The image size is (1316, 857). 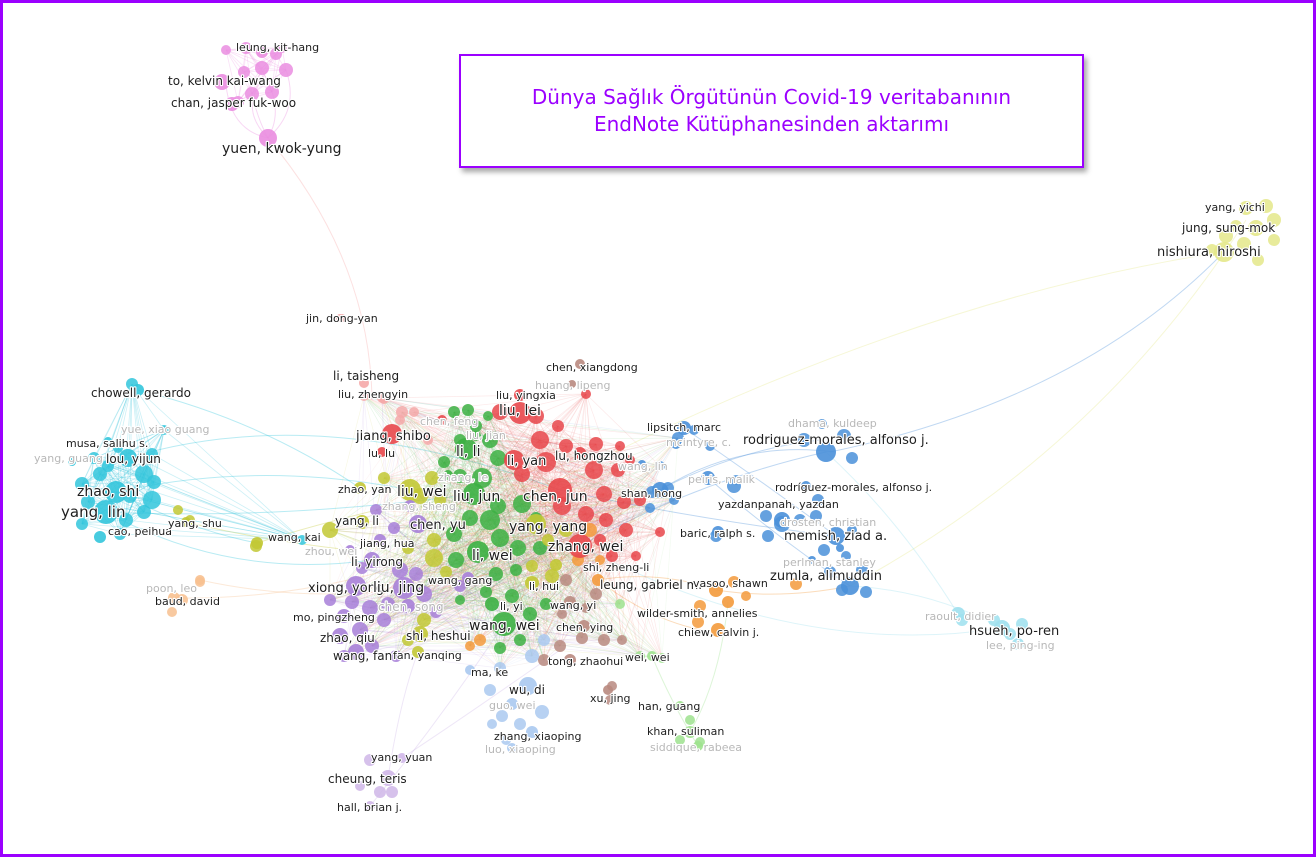 I want to click on author-label: zumla, alimuddin, so click(x=826, y=576).